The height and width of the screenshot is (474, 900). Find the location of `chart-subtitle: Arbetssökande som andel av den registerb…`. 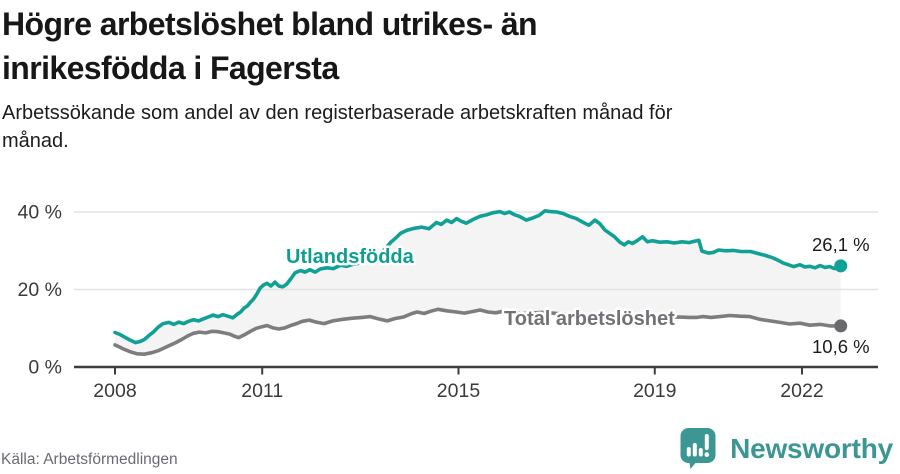

chart-subtitle: Arbetssökande som andel av den registerb… is located at coordinates (337, 127).